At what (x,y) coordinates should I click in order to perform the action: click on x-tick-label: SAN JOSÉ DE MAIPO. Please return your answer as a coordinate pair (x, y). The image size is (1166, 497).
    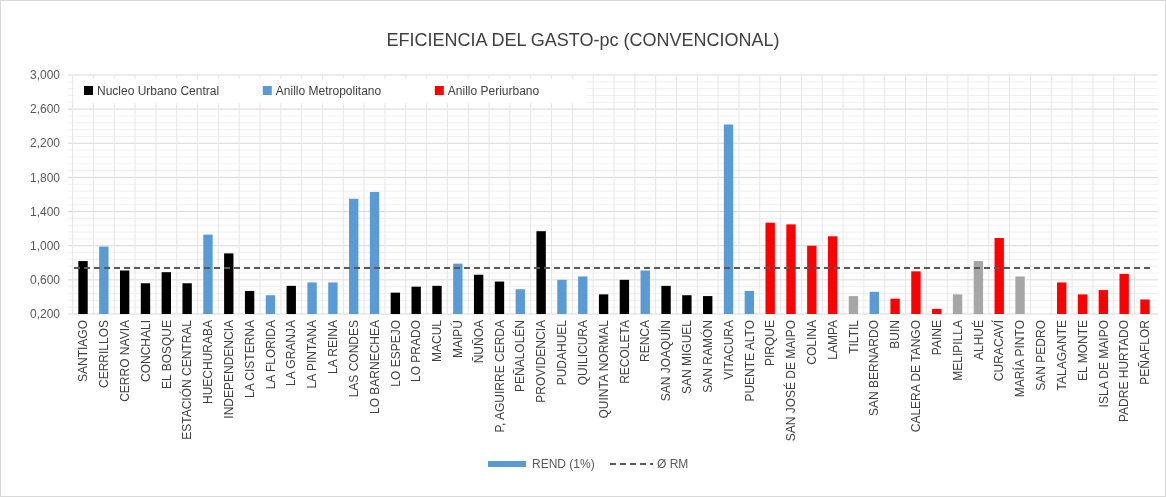
    Looking at the image, I should click on (791, 381).